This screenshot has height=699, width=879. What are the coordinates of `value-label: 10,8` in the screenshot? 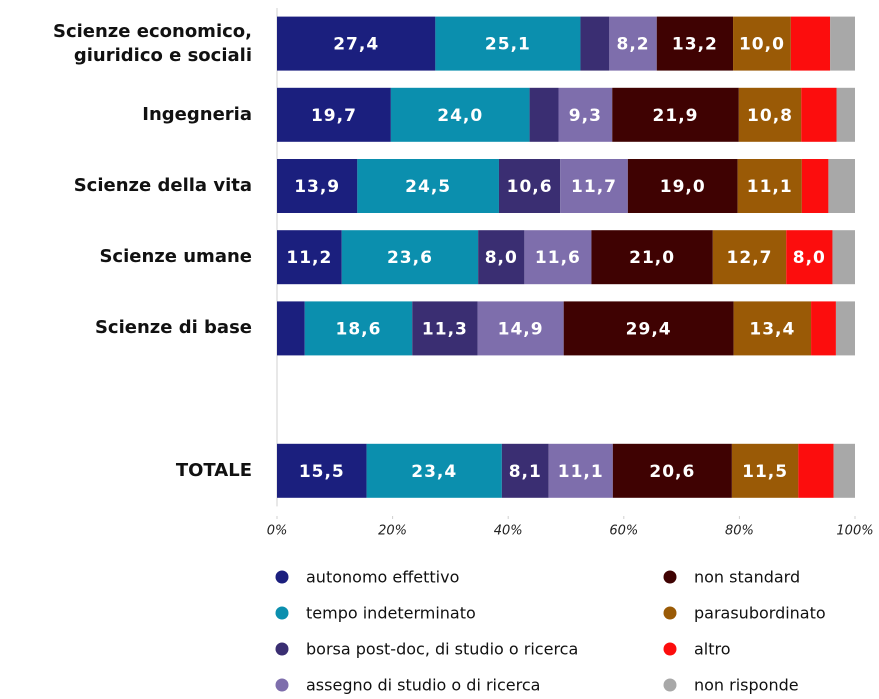 It's located at (770, 116).